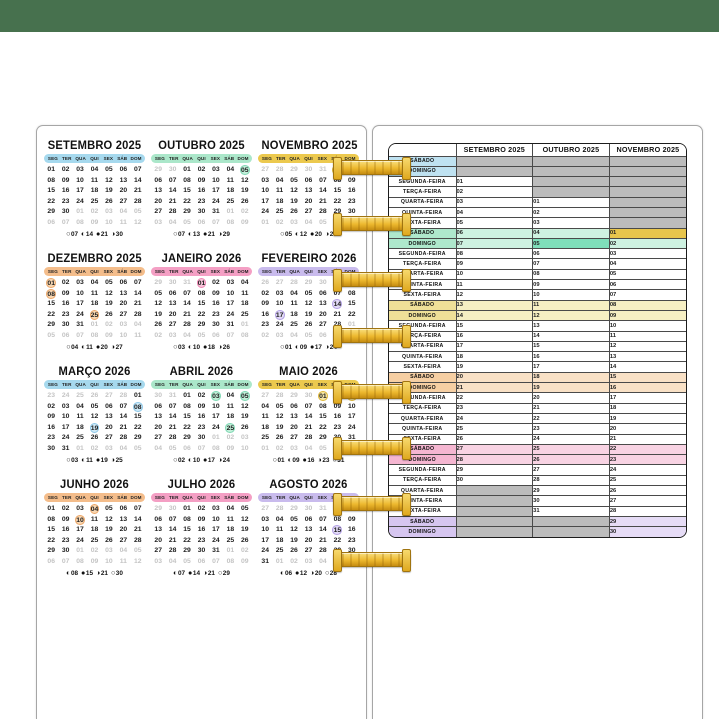 The width and height of the screenshot is (719, 719). Describe the element at coordinates (94, 509) in the screenshot. I see `holiday-date: 04` at that location.